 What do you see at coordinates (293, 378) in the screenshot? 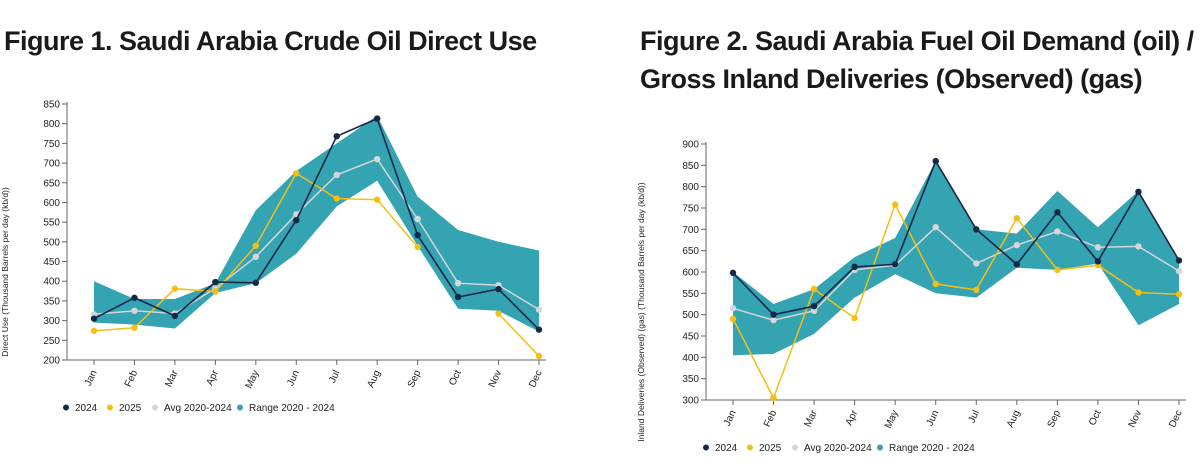
I see `x-tick-label: Jun` at bounding box center [293, 378].